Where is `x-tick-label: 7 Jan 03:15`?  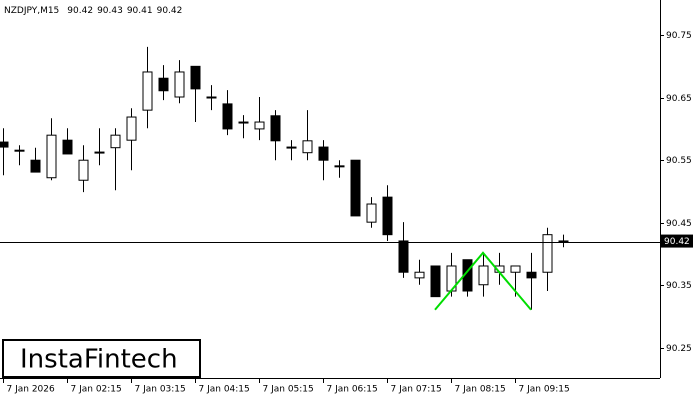
x-tick-label: 7 Jan 03:15 is located at coordinates (160, 390).